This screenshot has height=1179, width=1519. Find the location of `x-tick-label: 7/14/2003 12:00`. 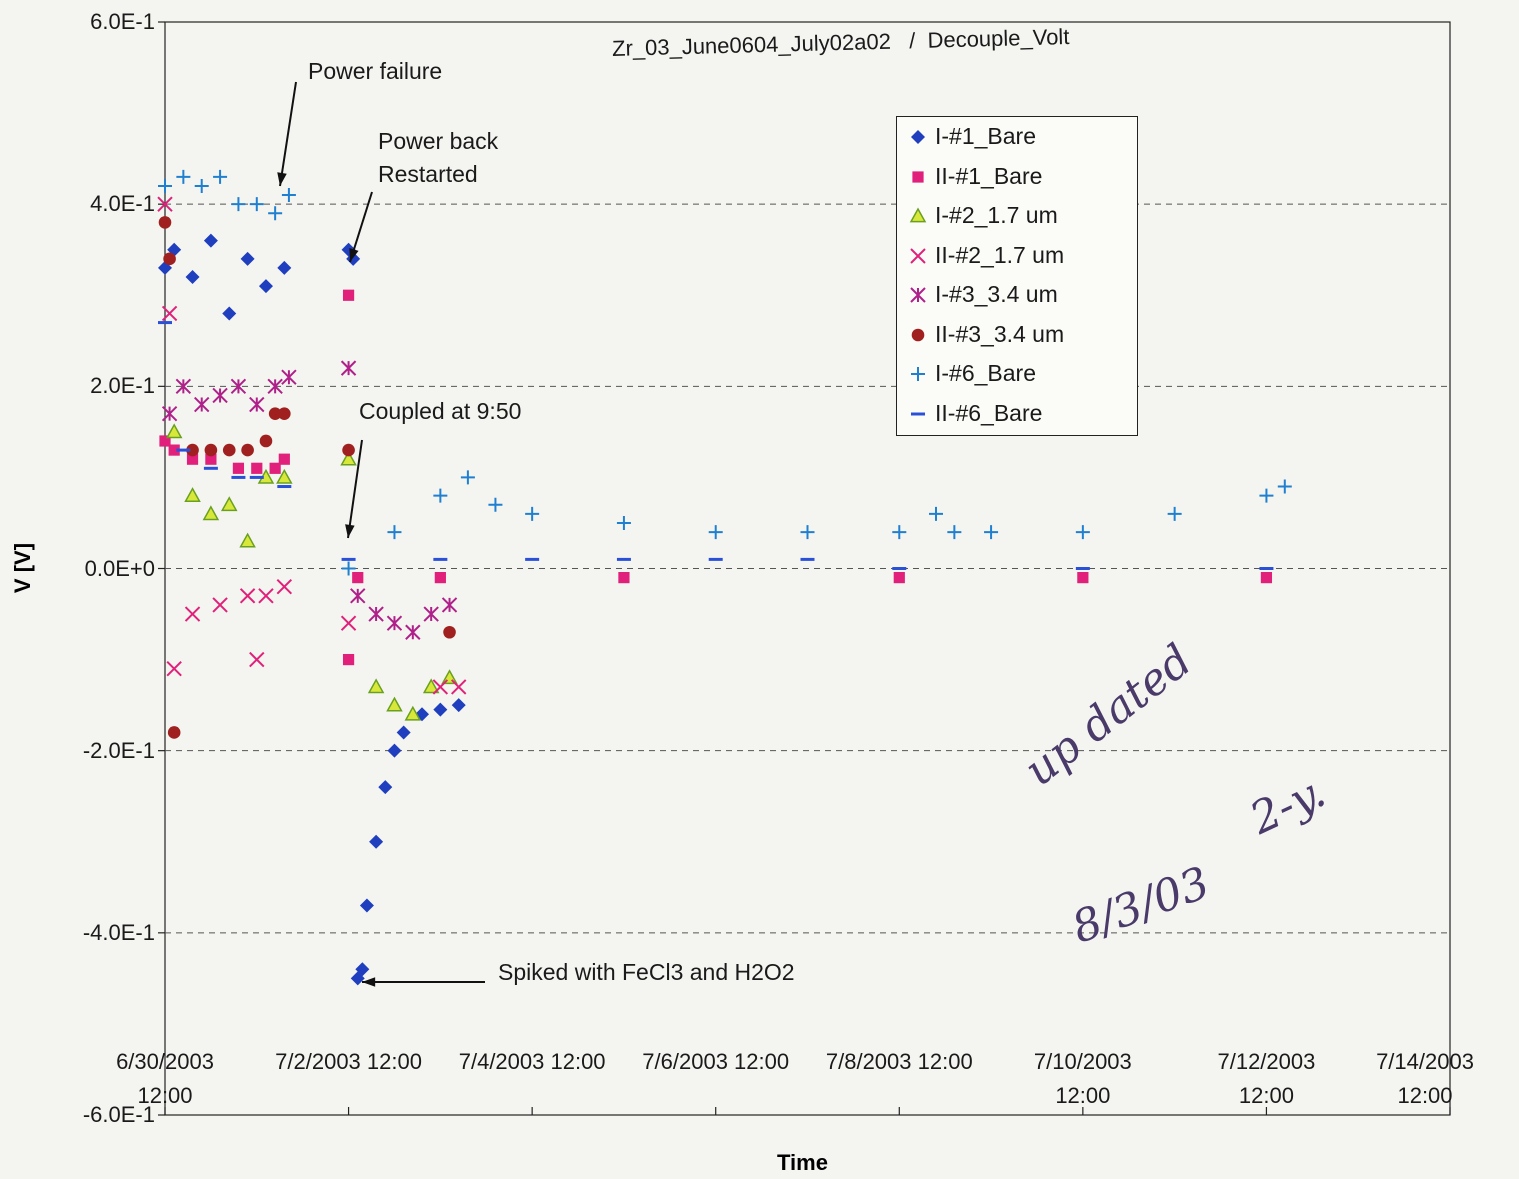

x-tick-label: 7/14/2003 12:00 is located at coordinates (1425, 1078).